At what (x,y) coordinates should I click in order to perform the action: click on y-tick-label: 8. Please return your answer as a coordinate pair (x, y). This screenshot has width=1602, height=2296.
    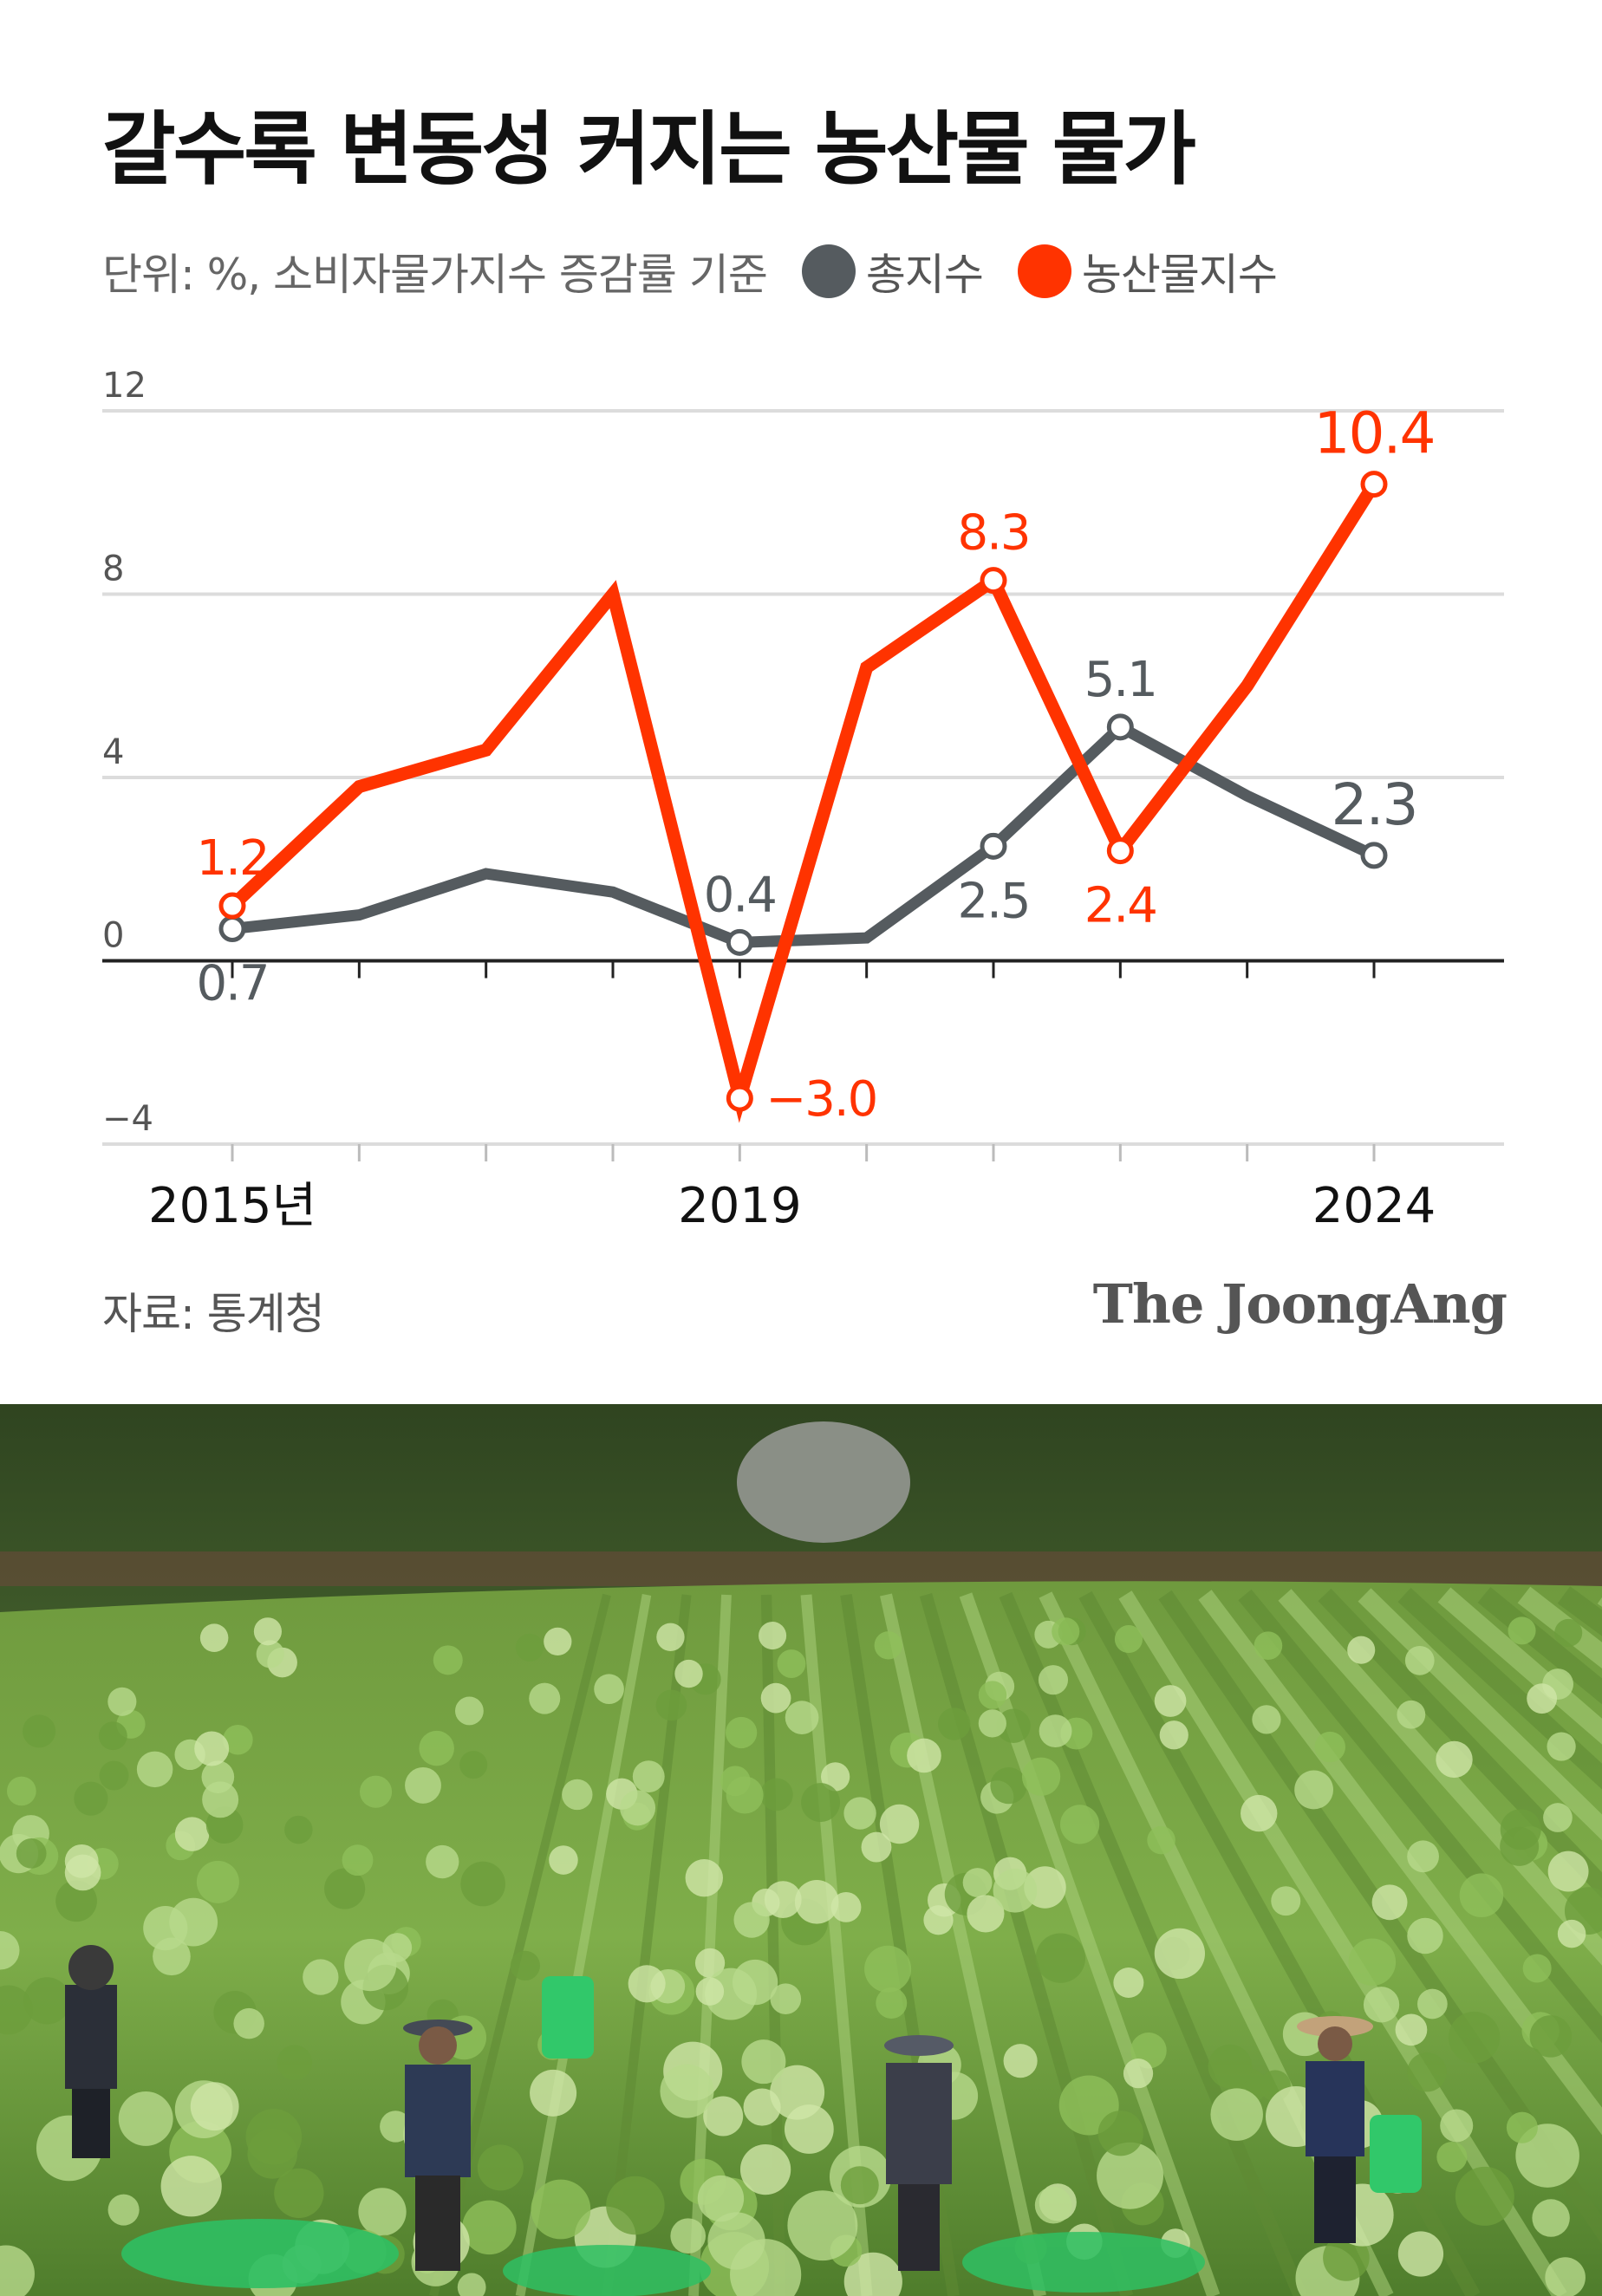
    Looking at the image, I should click on (113, 569).